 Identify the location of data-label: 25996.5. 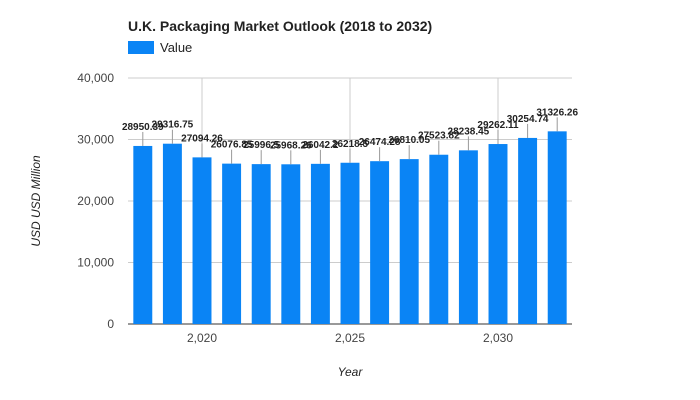
(261, 145).